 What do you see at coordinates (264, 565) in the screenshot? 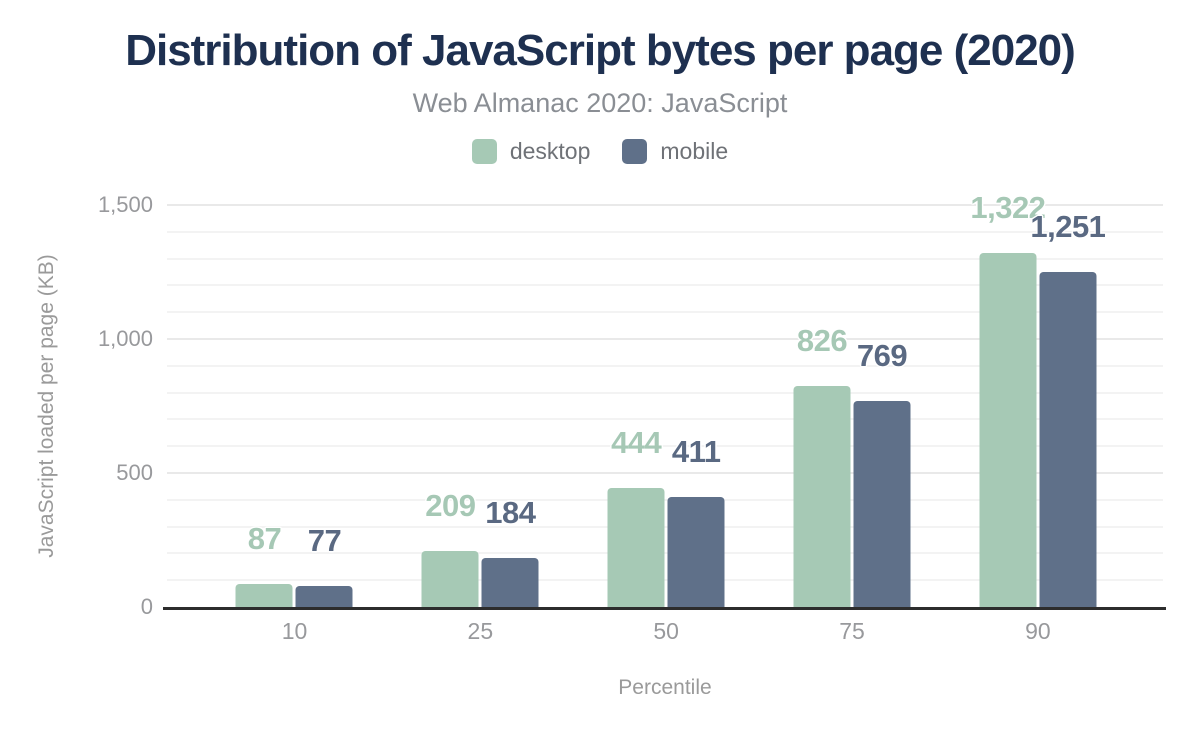
I see `bar-desktop-p10: 87` at bounding box center [264, 565].